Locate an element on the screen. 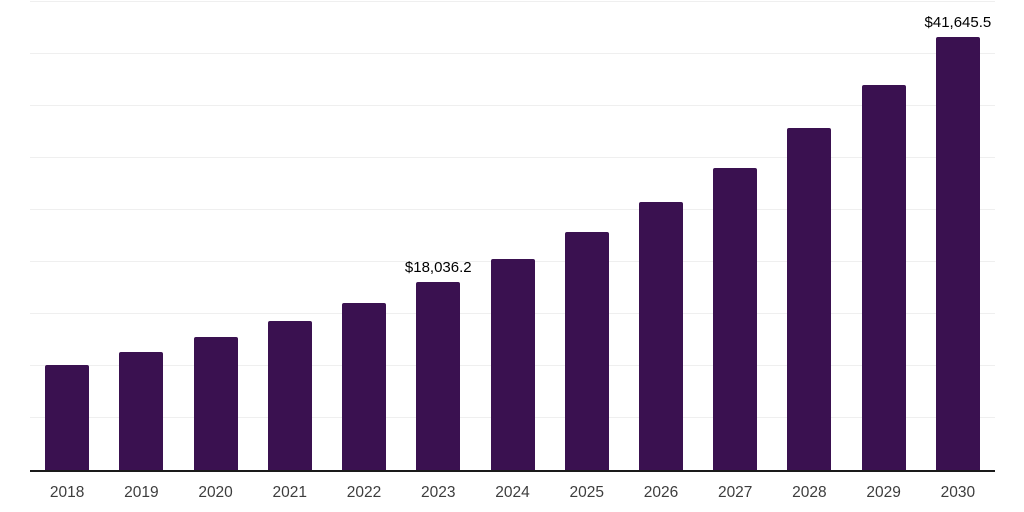 The width and height of the screenshot is (1024, 512). x-tick-2024: 2024 is located at coordinates (512, 492).